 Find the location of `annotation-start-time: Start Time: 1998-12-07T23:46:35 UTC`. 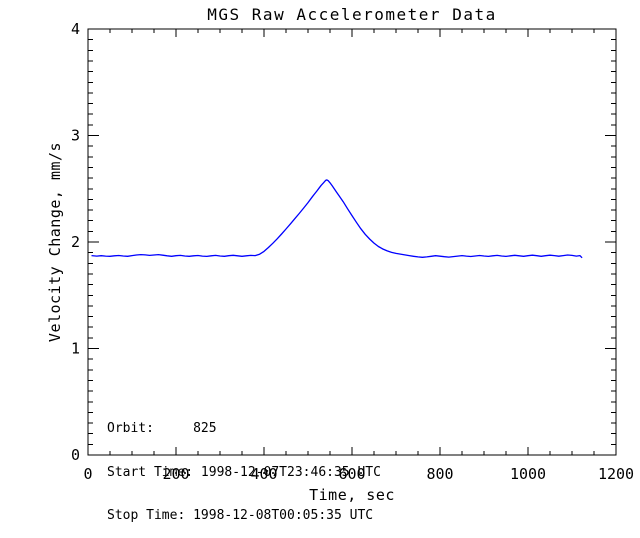

annotation-start-time: Start Time: 1998-12-07T23:46:35 UTC is located at coordinates (244, 472).